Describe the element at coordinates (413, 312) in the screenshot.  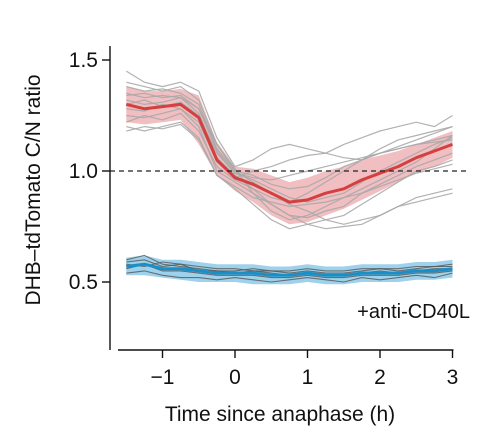
I see `treatment-annotation: +anti-CD40L` at that location.